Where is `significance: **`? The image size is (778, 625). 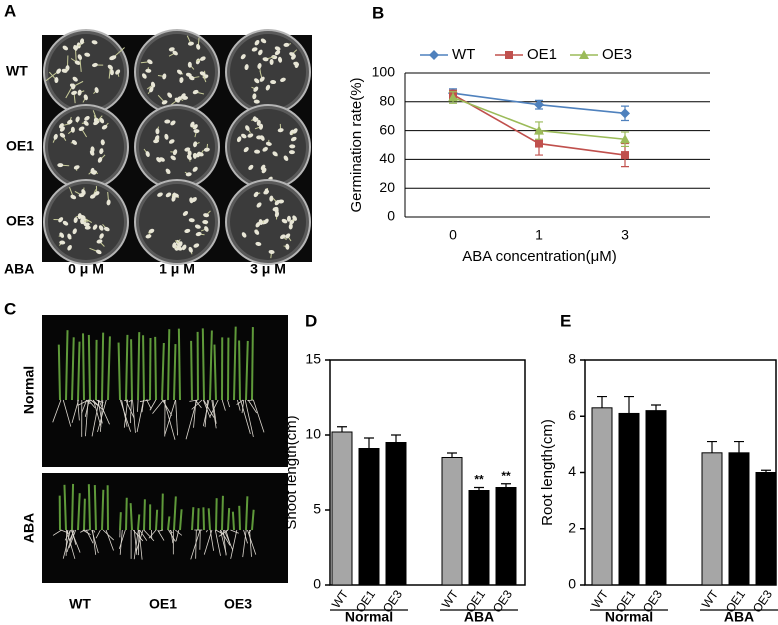
significance: ** is located at coordinates (479, 480).